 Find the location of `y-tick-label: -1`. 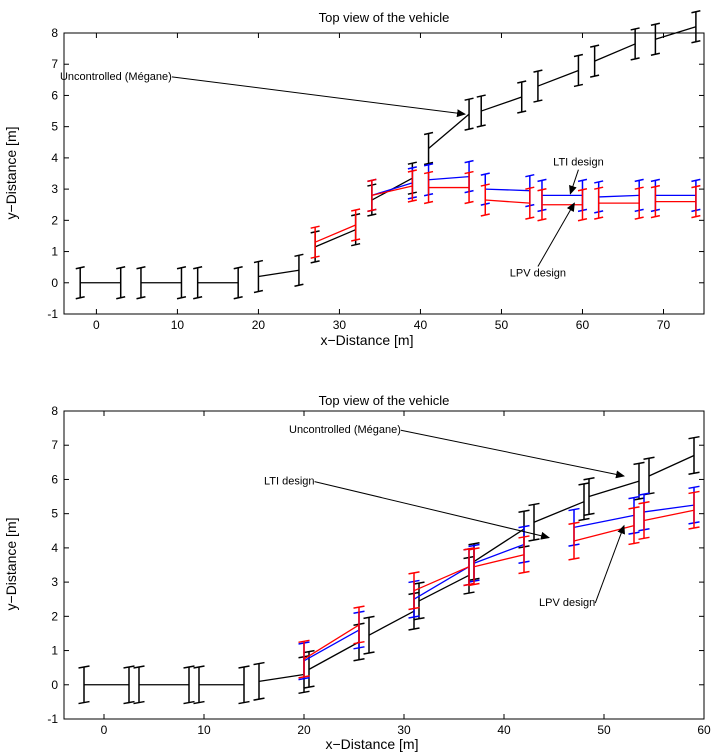

y-tick-label: -1 is located at coordinates (52, 314).